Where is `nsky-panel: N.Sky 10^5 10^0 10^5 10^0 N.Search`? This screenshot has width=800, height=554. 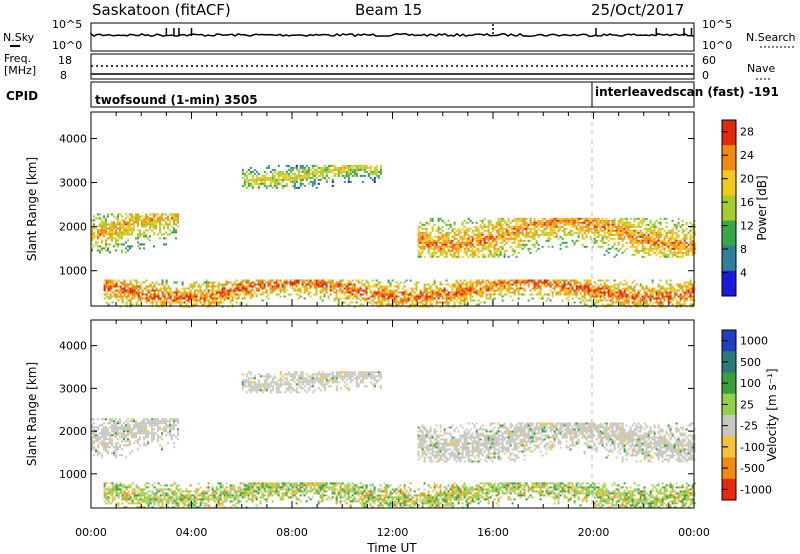
nsky-panel: N.Sky 10^5 10^0 10^5 10^0 N.Search is located at coordinates (399, 35).